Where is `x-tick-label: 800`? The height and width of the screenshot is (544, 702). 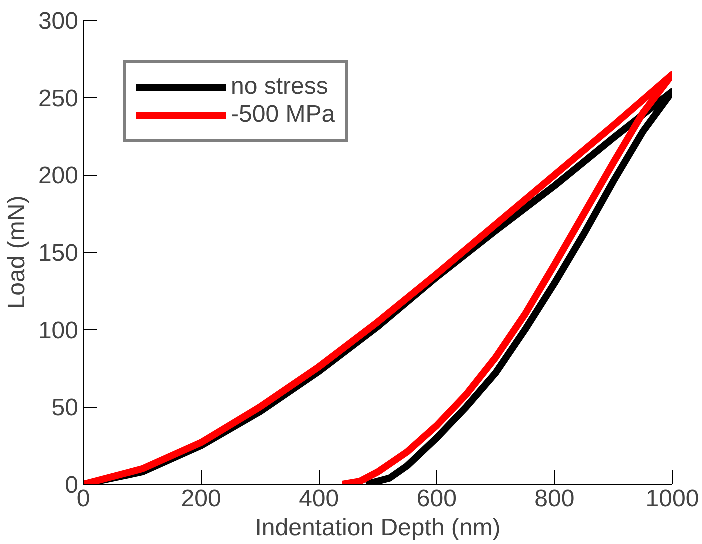
x-tick-label: 800 is located at coordinates (554, 499).